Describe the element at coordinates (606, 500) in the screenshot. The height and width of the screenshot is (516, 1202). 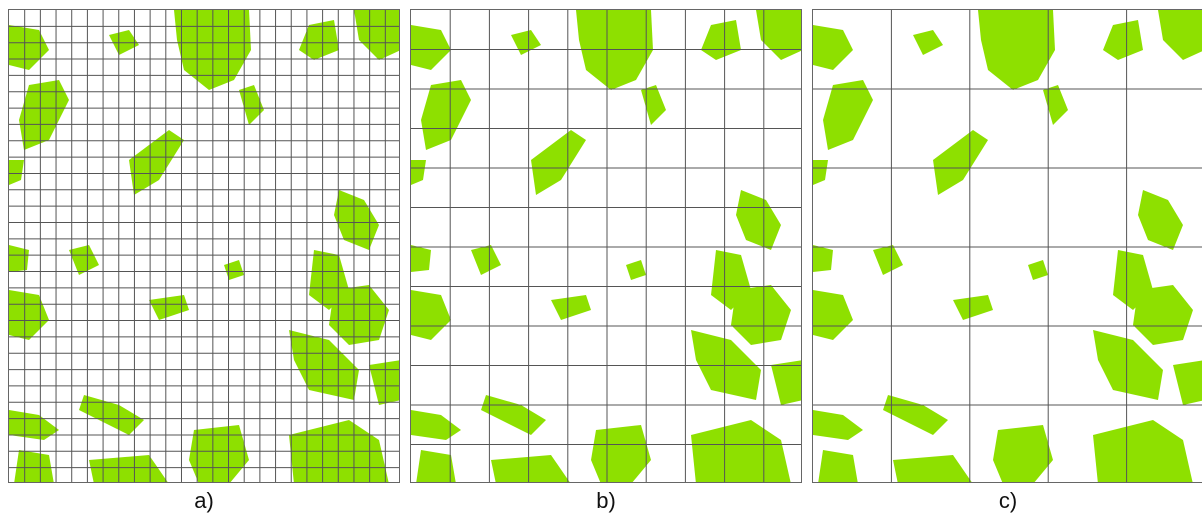
I see `caption-b: b)` at that location.